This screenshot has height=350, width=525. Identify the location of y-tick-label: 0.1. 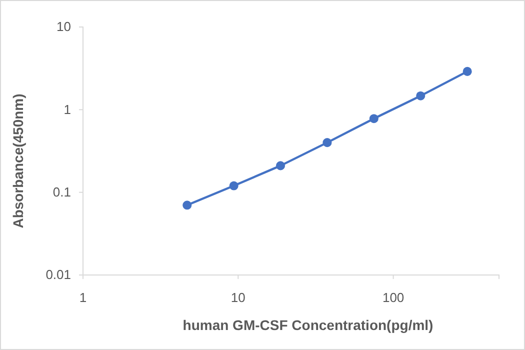
(61, 192).